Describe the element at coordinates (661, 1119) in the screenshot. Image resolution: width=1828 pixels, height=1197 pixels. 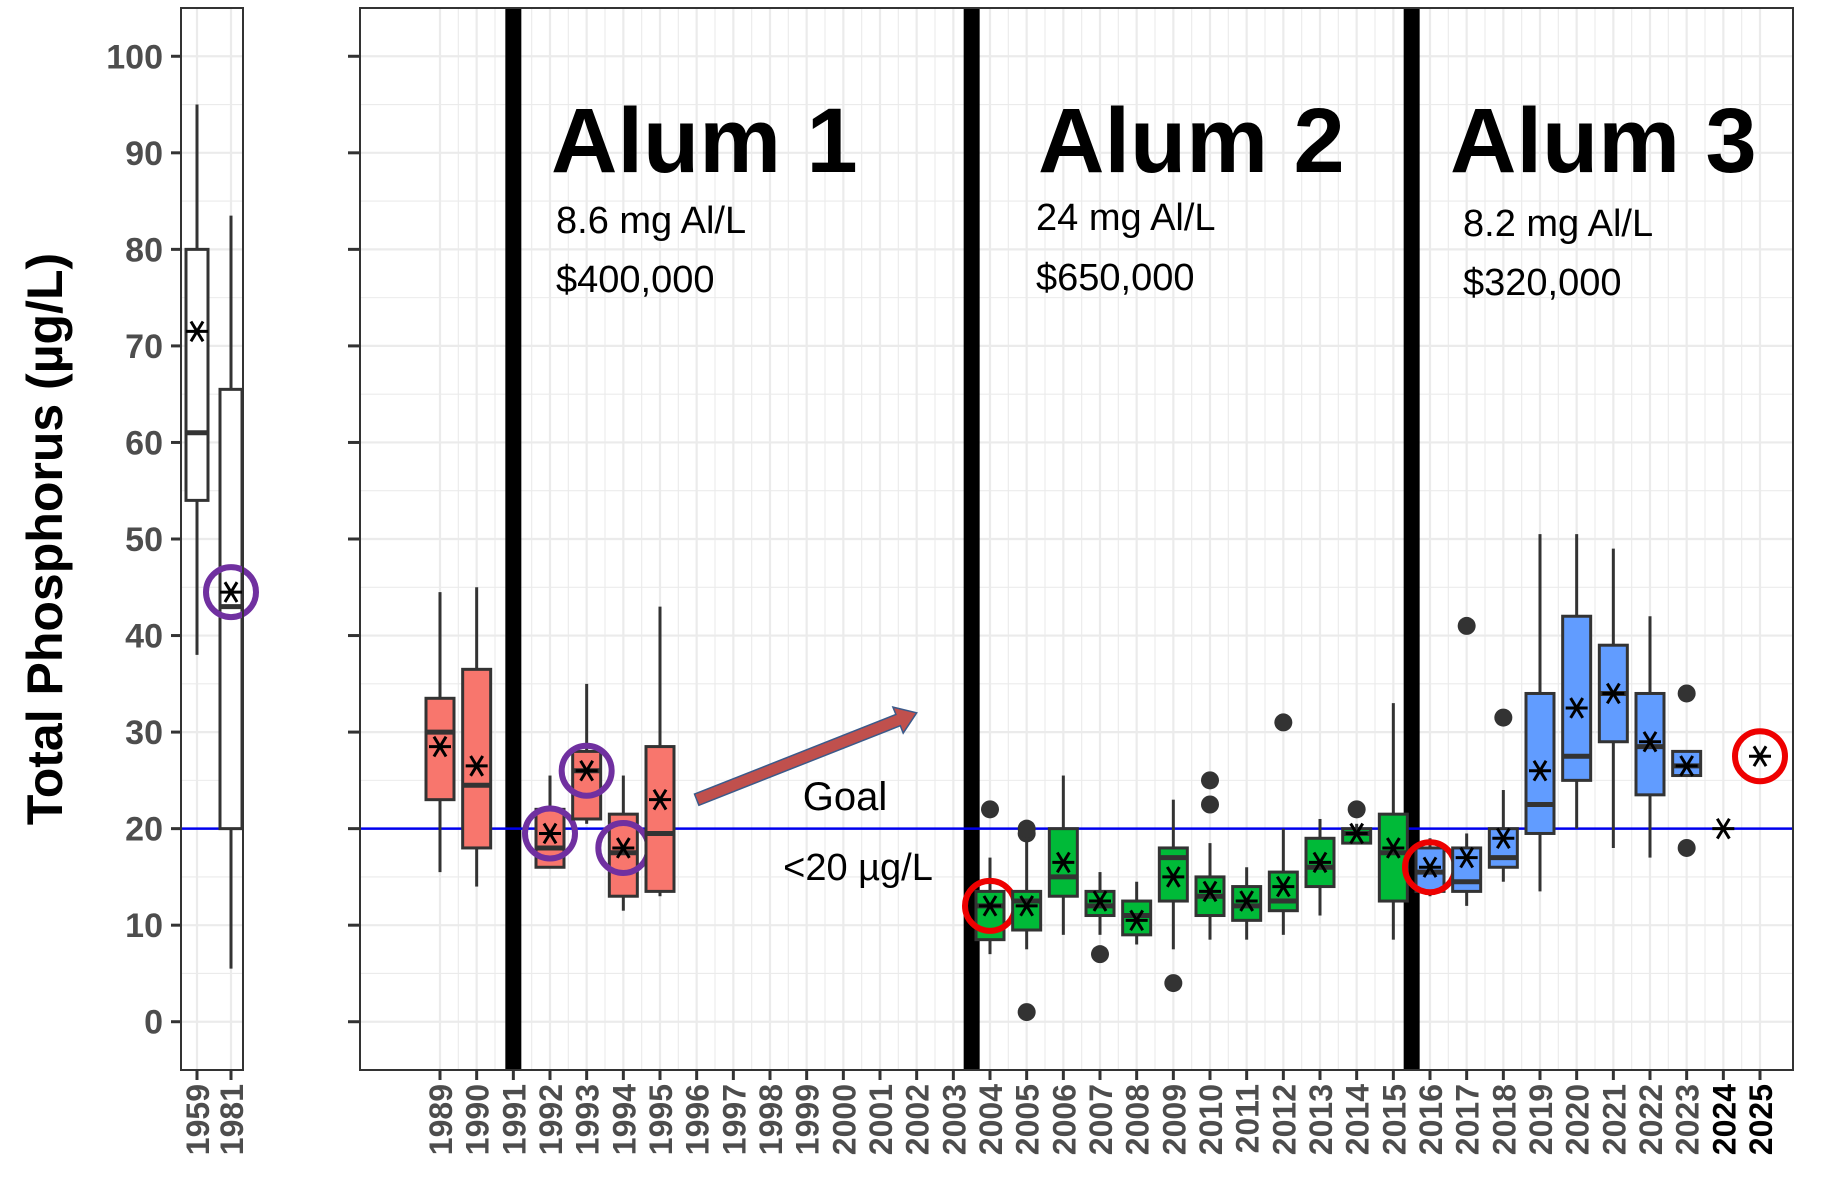
I see `x-tick-label-1995: 1995` at that location.